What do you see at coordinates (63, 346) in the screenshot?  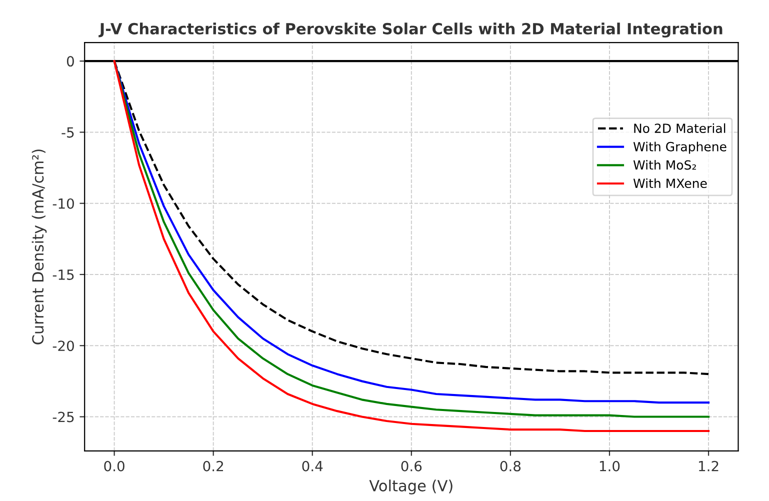 I see `y-tick-label: -20` at bounding box center [63, 346].